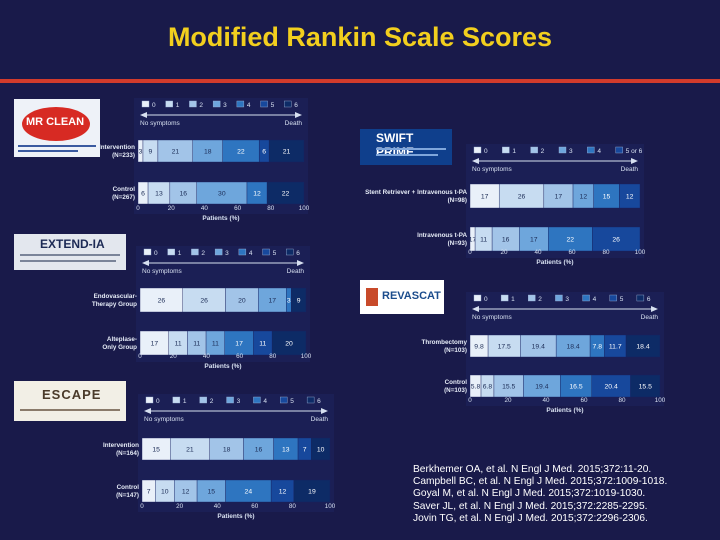 The height and width of the screenshot is (540, 720). What do you see at coordinates (479, 347) in the screenshot?
I see `data-label: 9.8` at bounding box center [479, 347].